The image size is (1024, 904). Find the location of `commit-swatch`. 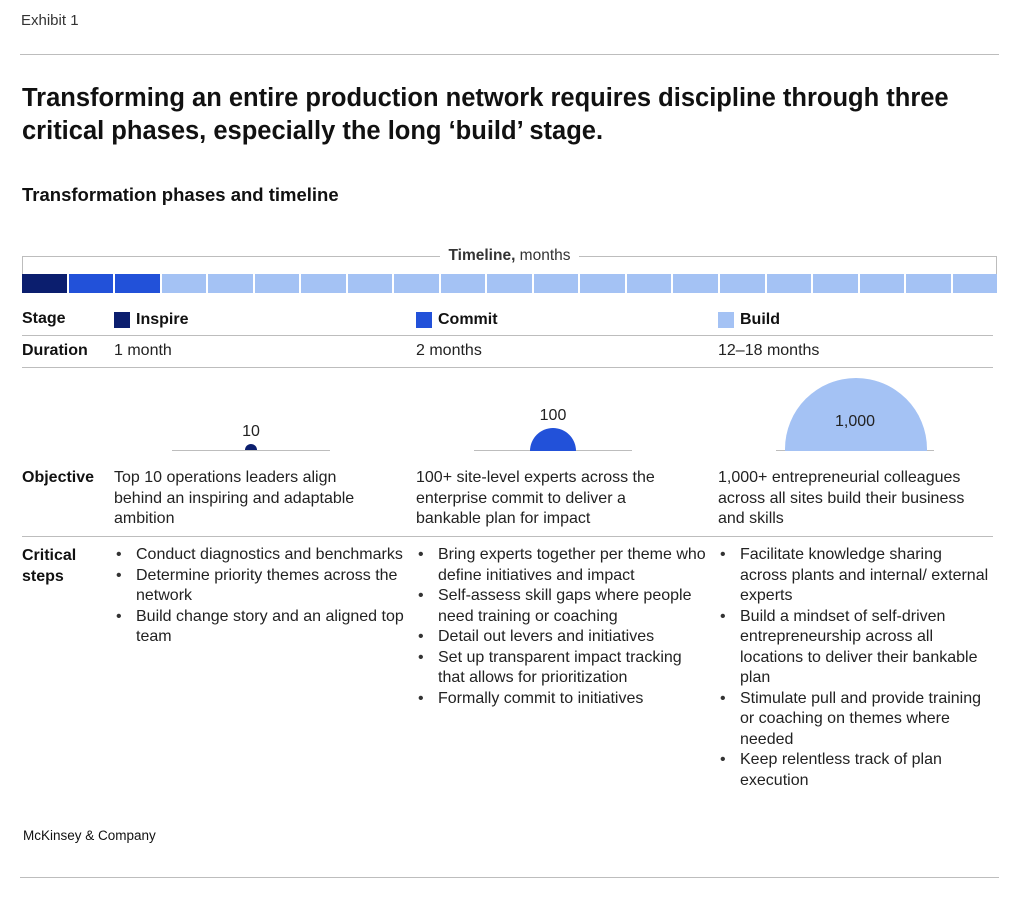

commit-swatch is located at coordinates (424, 320).